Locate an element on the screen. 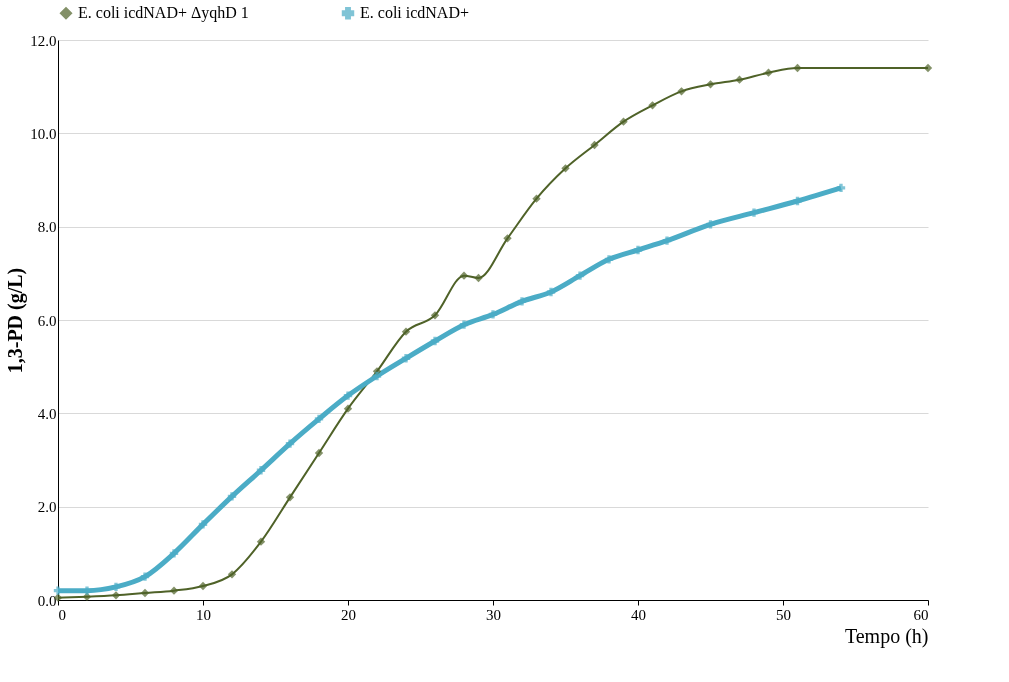  y-tick-label: 10.0 is located at coordinates (43, 133).